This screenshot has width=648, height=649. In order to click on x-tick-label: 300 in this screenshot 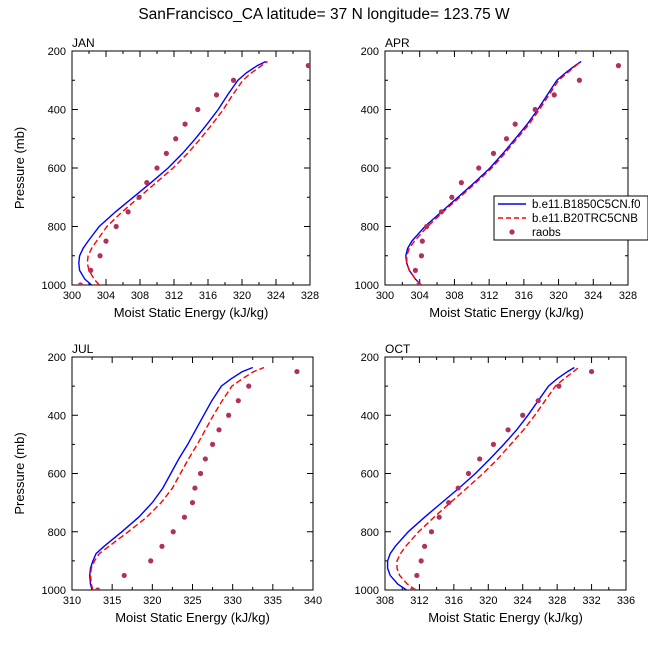, I will do `click(72, 296)`.